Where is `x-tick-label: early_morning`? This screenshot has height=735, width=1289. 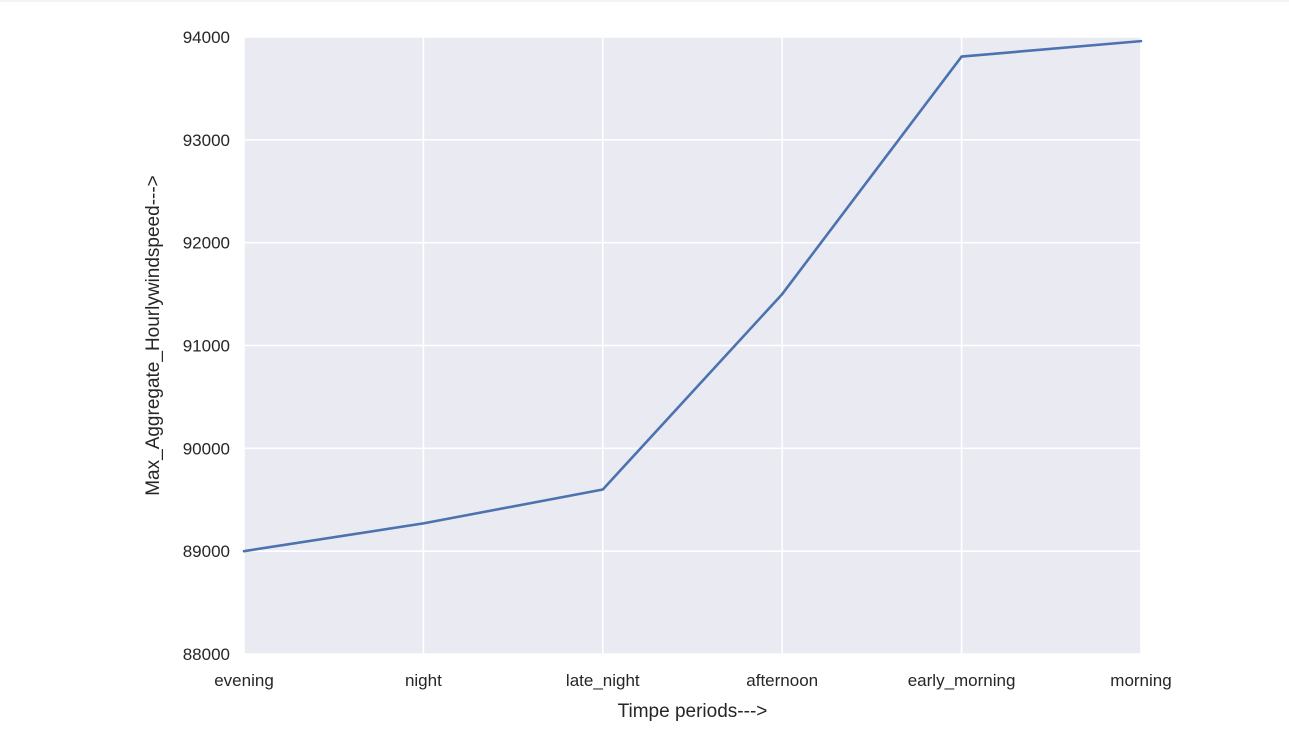
x-tick-label: early_morning is located at coordinates (962, 680).